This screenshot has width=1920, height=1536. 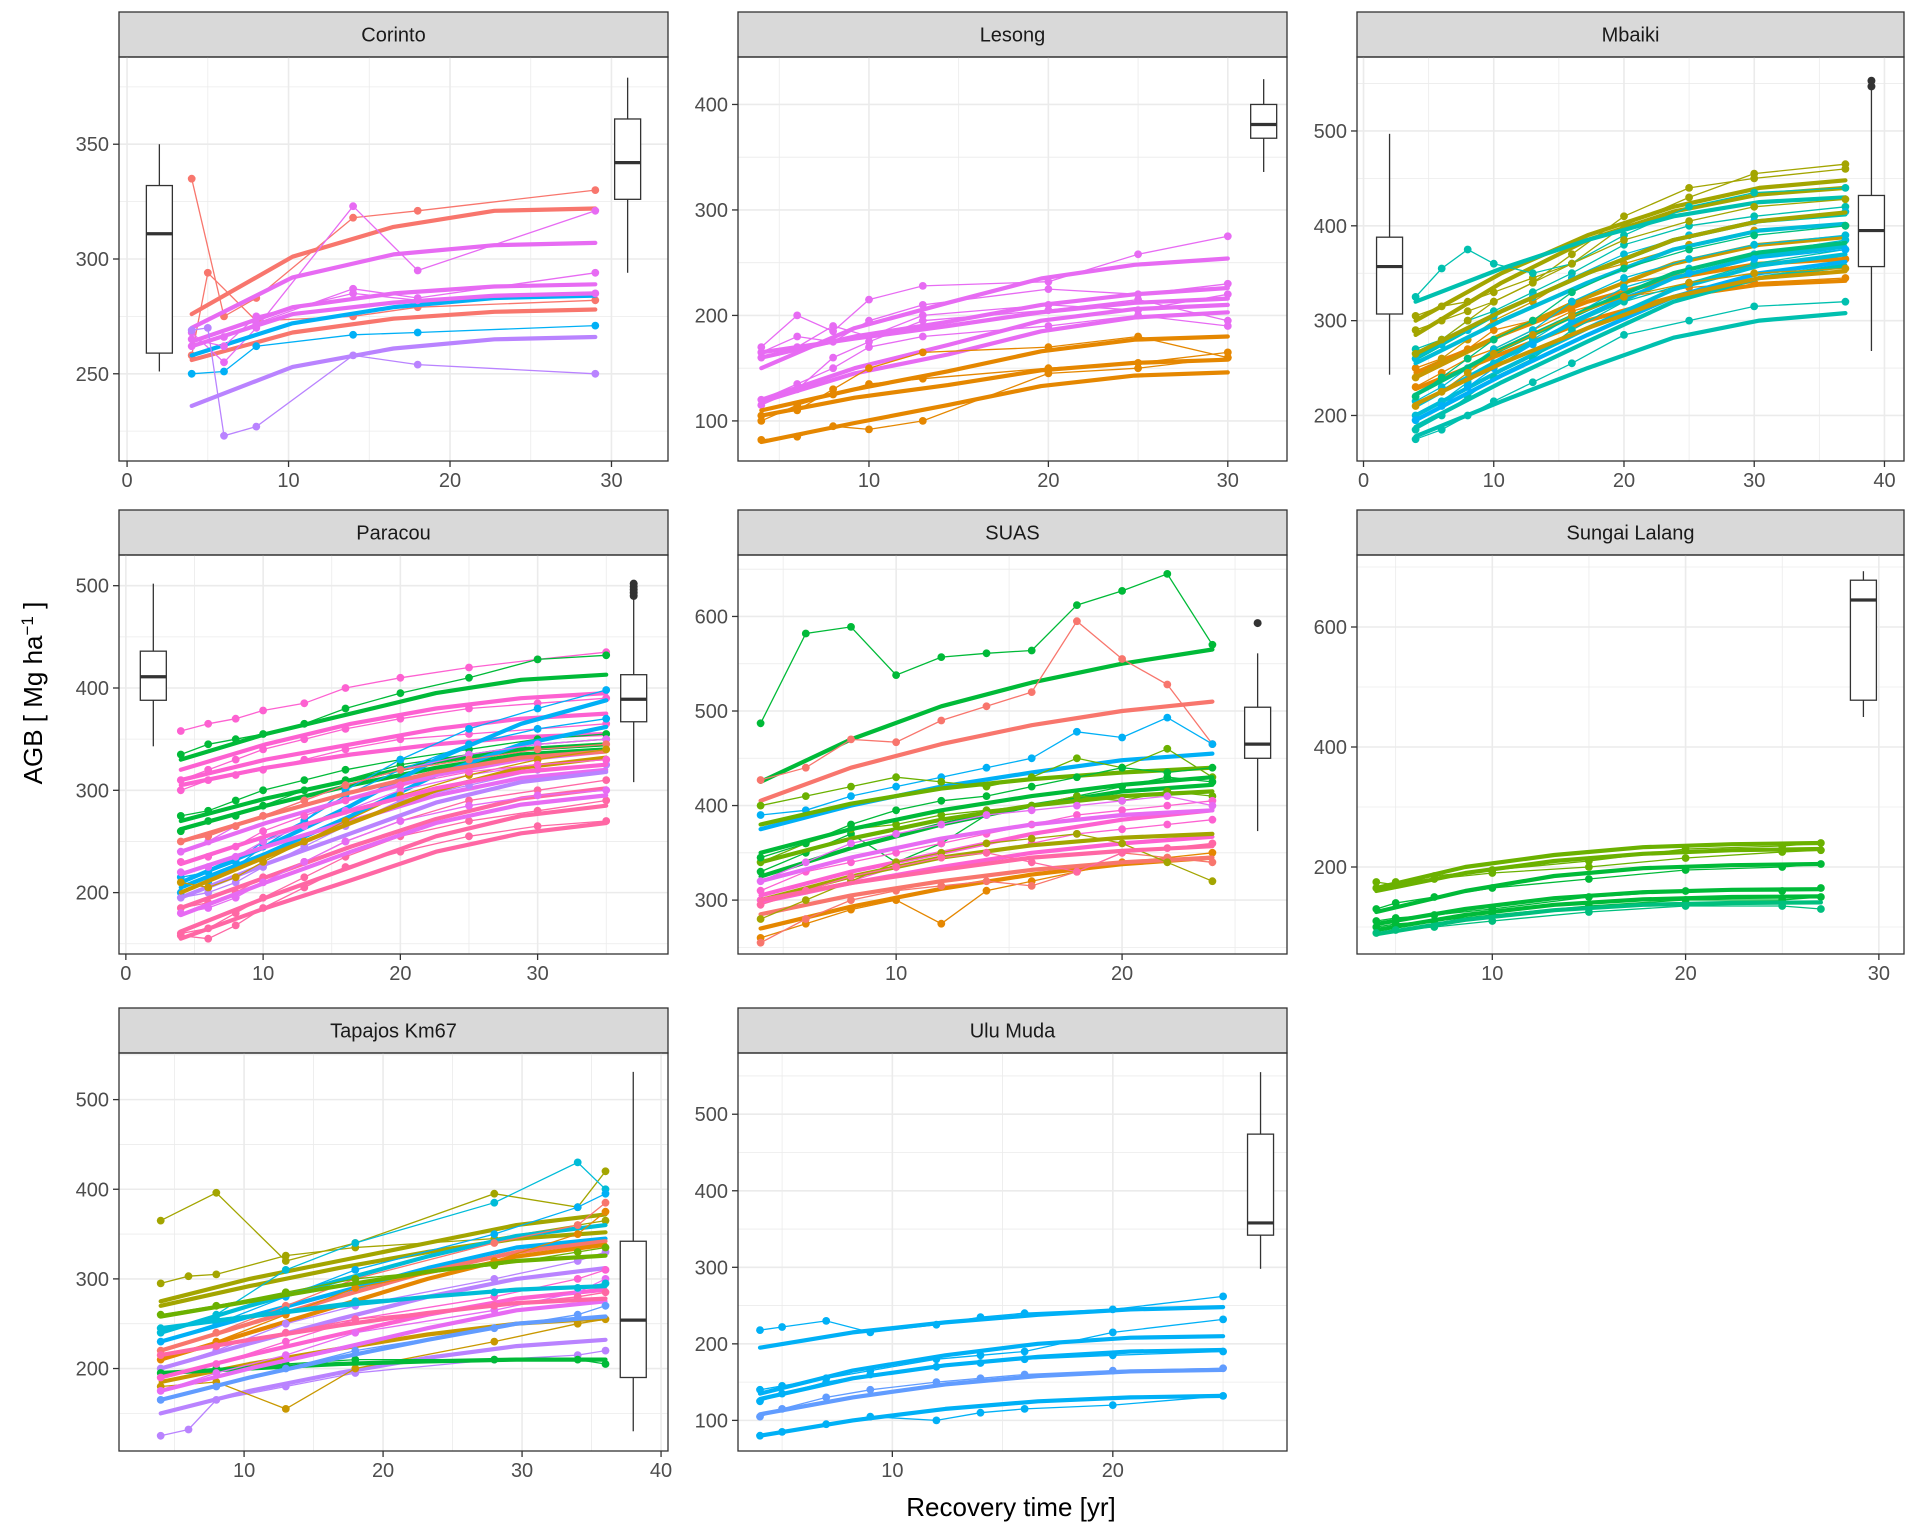 What do you see at coordinates (244, 1471) in the screenshot?
I see `x-tick-label: 10` at bounding box center [244, 1471].